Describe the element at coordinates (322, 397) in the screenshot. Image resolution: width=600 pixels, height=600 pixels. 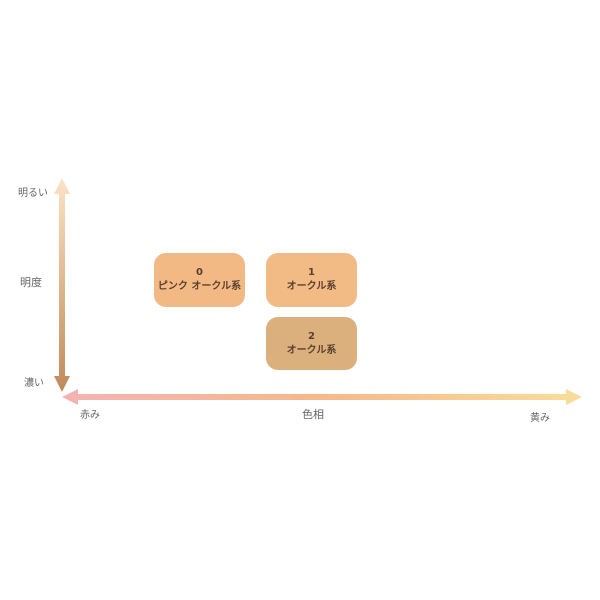
I see `hue-axis-arrow` at that location.